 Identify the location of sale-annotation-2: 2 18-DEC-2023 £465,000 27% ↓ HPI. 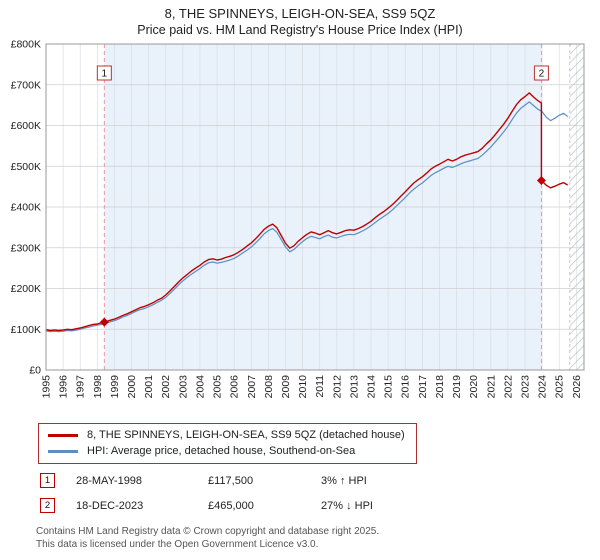
(206, 505).